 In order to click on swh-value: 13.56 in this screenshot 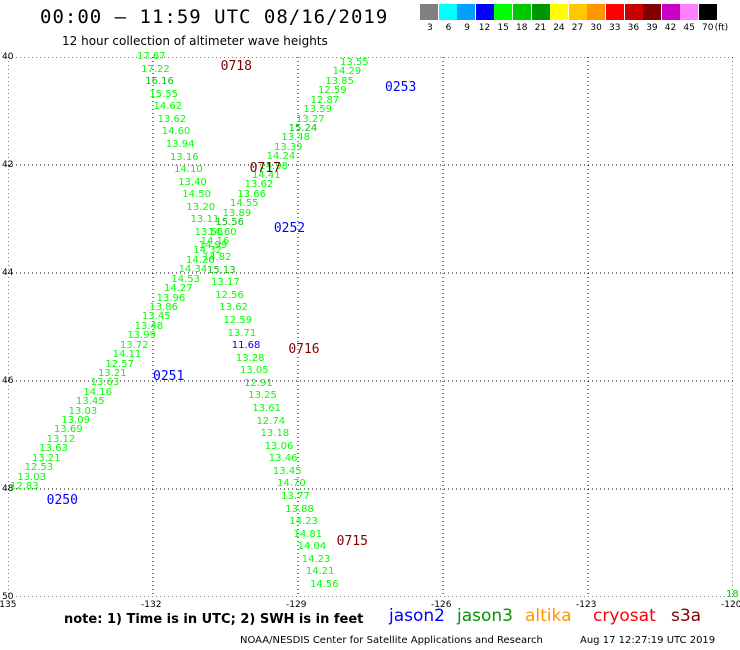, I will do `click(209, 232)`.